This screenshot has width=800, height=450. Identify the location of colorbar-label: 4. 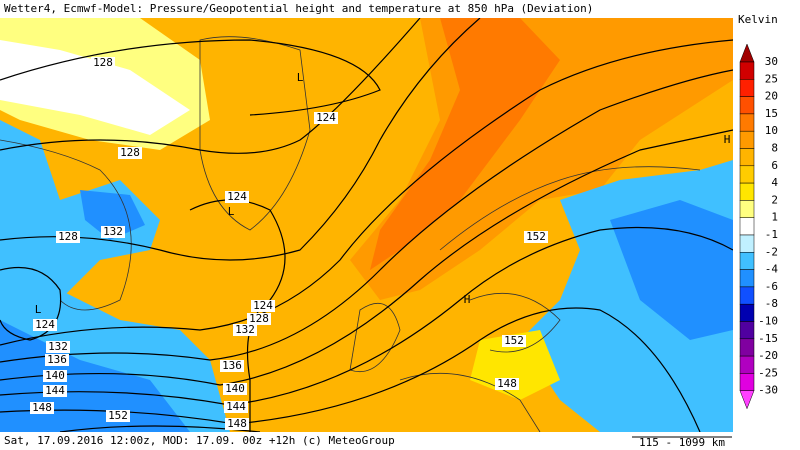
(774, 182).